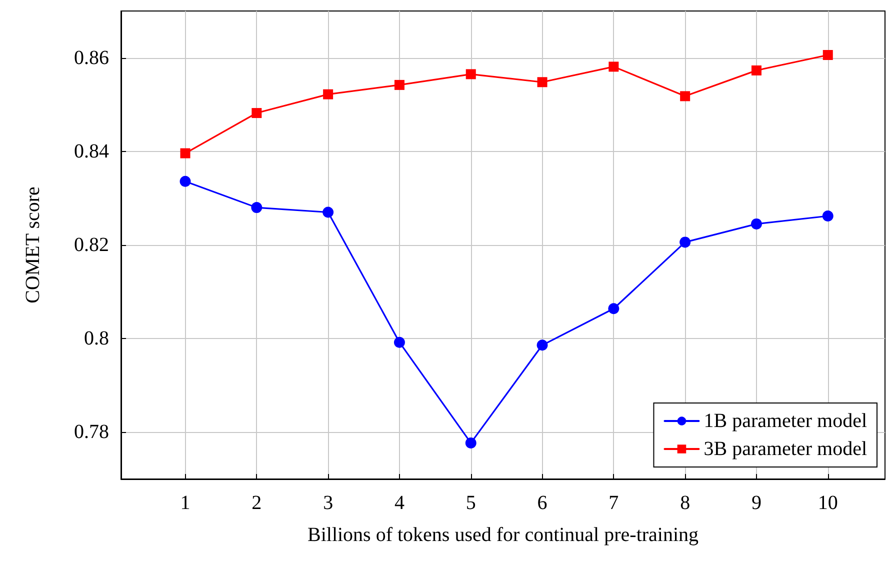  I want to click on x-tick-label: 4, so click(399, 503).